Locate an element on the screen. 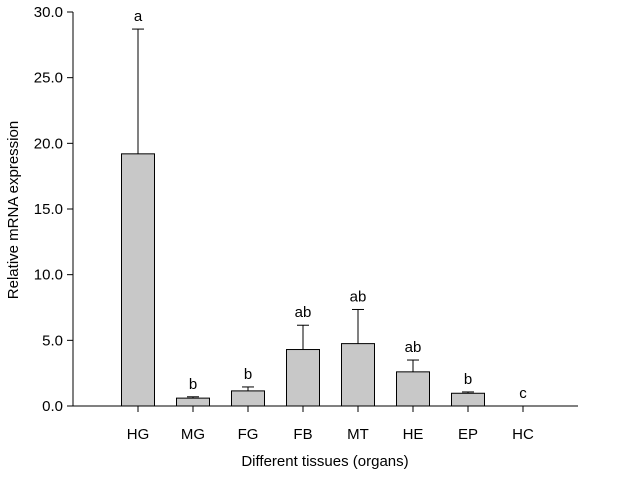  x-tick-label: HG is located at coordinates (138, 434).